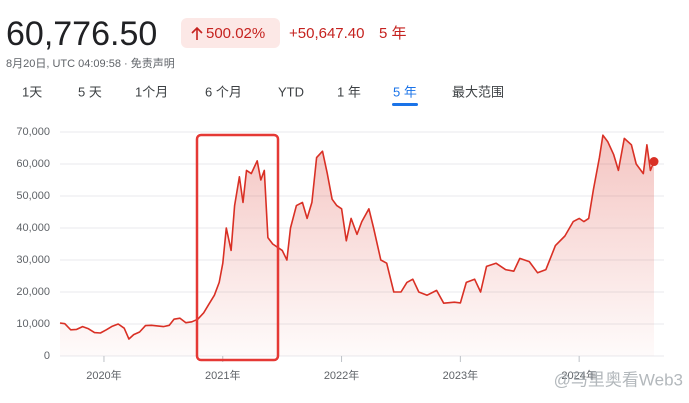  What do you see at coordinates (341, 375) in the screenshot?
I see `x-tick-label: 2022年` at bounding box center [341, 375].